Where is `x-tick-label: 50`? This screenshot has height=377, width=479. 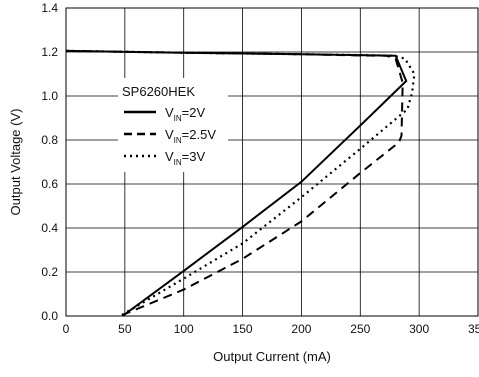 x-tick-label: 50 is located at coordinates (125, 329).